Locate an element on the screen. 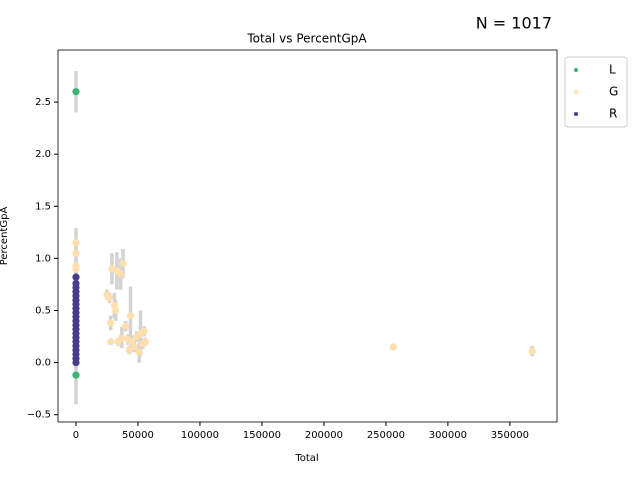 The height and width of the screenshot is (480, 640). x-axis-label: Total is located at coordinates (306, 458).